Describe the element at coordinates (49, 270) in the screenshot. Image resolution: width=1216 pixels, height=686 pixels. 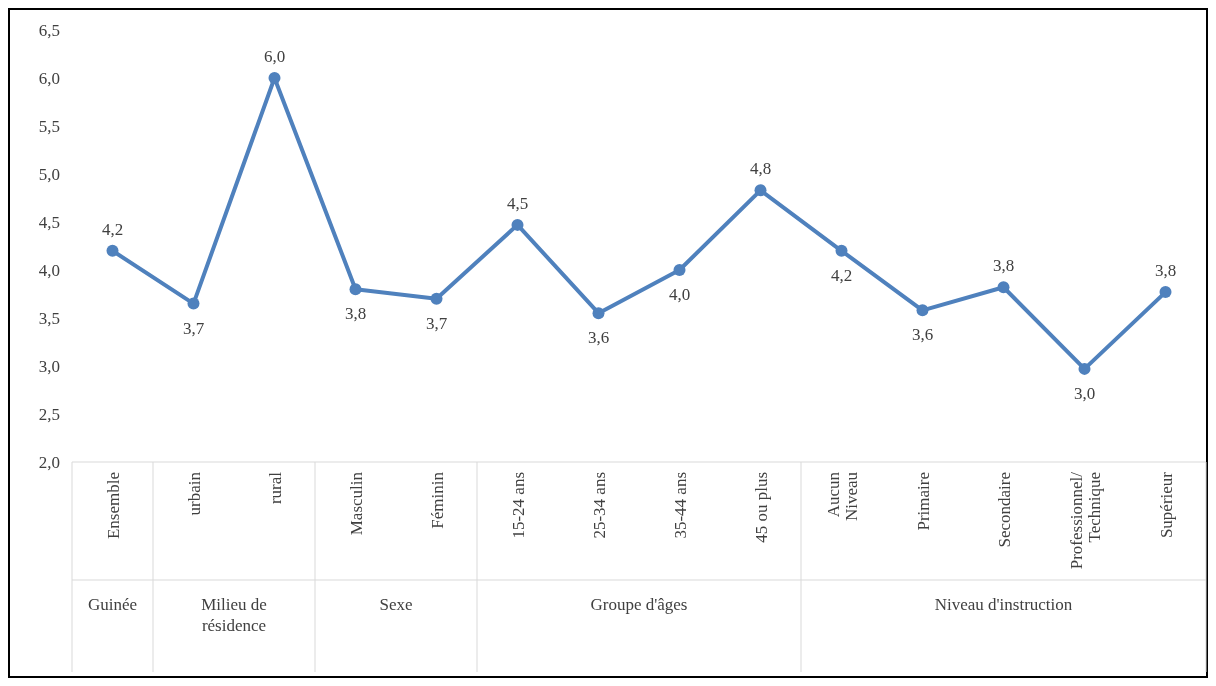
I see `y-tick-label: 4,0` at that location.